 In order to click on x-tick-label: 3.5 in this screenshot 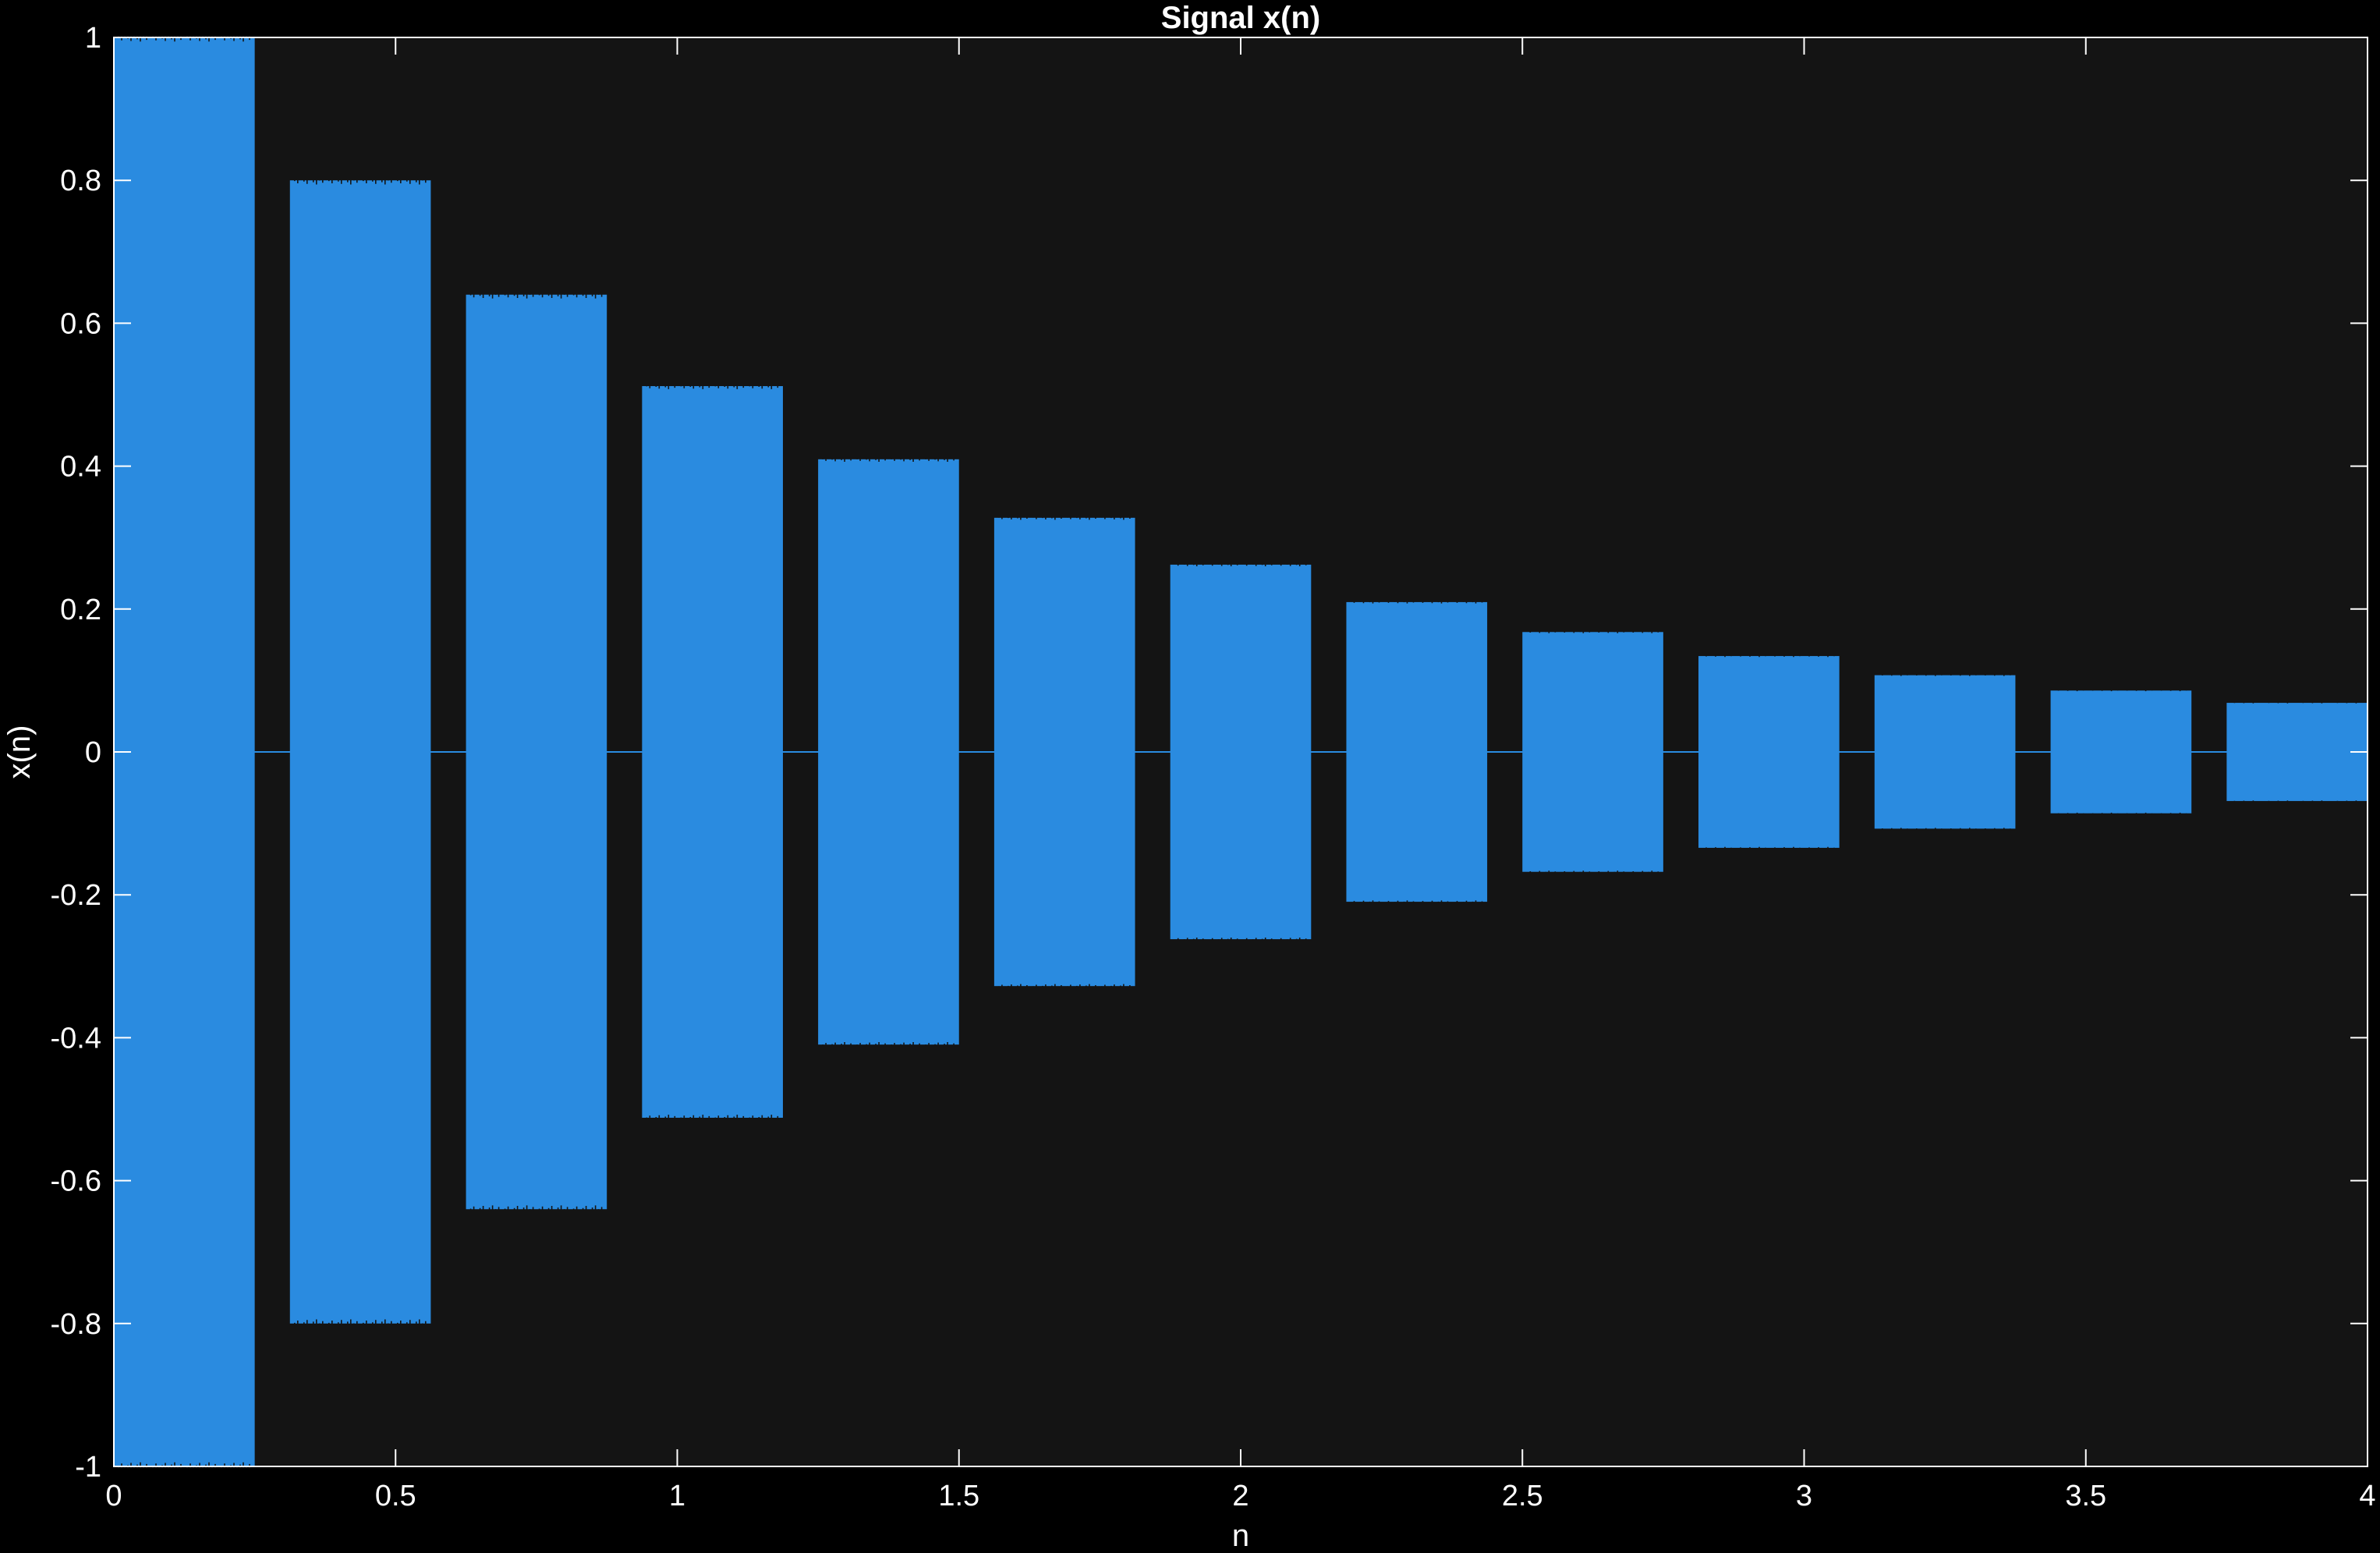, I will do `click(2085, 1496)`.